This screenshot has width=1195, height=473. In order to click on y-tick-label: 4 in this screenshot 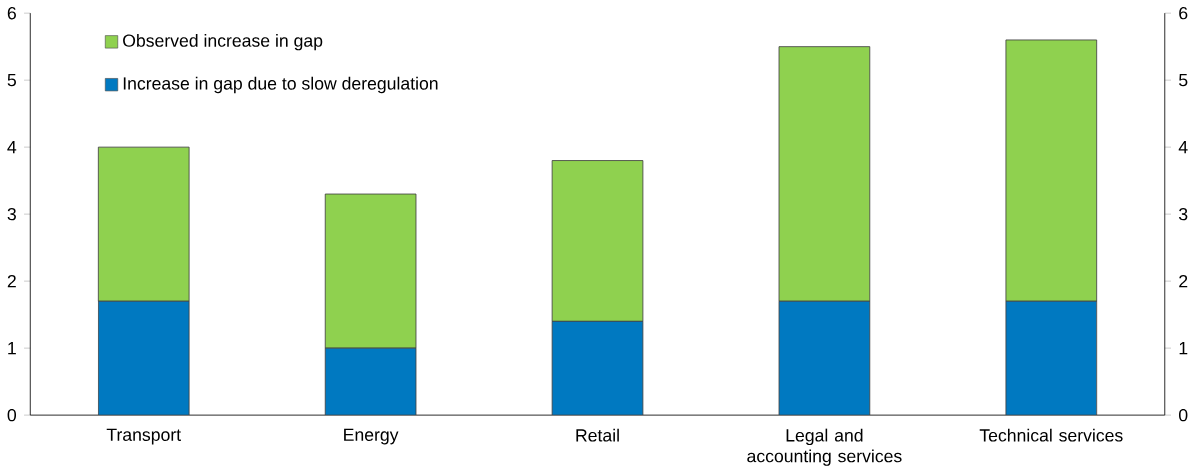, I will do `click(12, 147)`.